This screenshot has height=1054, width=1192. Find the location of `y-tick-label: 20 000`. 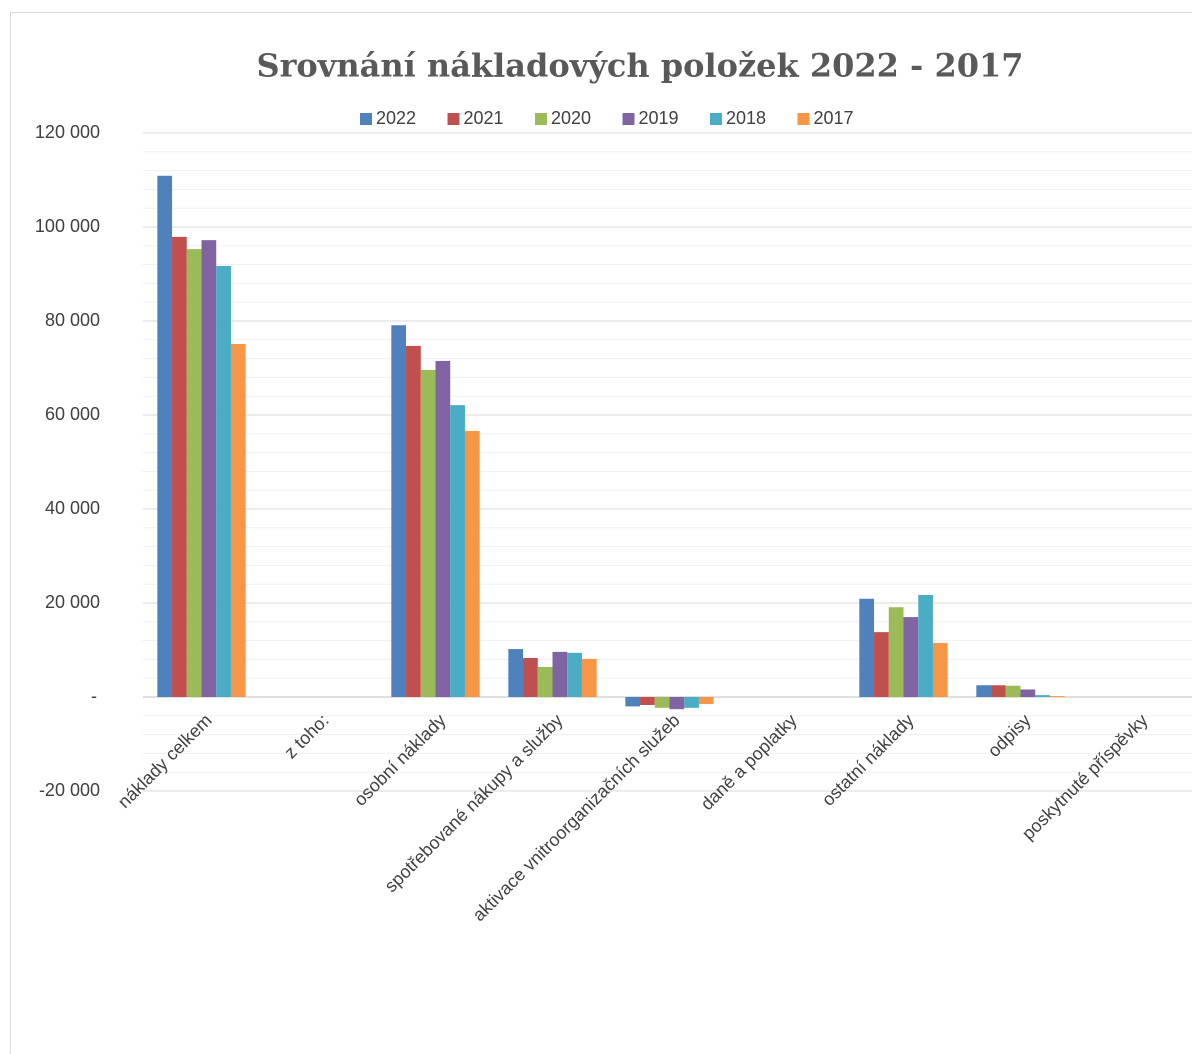

y-tick-label: 20 000 is located at coordinates (72, 602).